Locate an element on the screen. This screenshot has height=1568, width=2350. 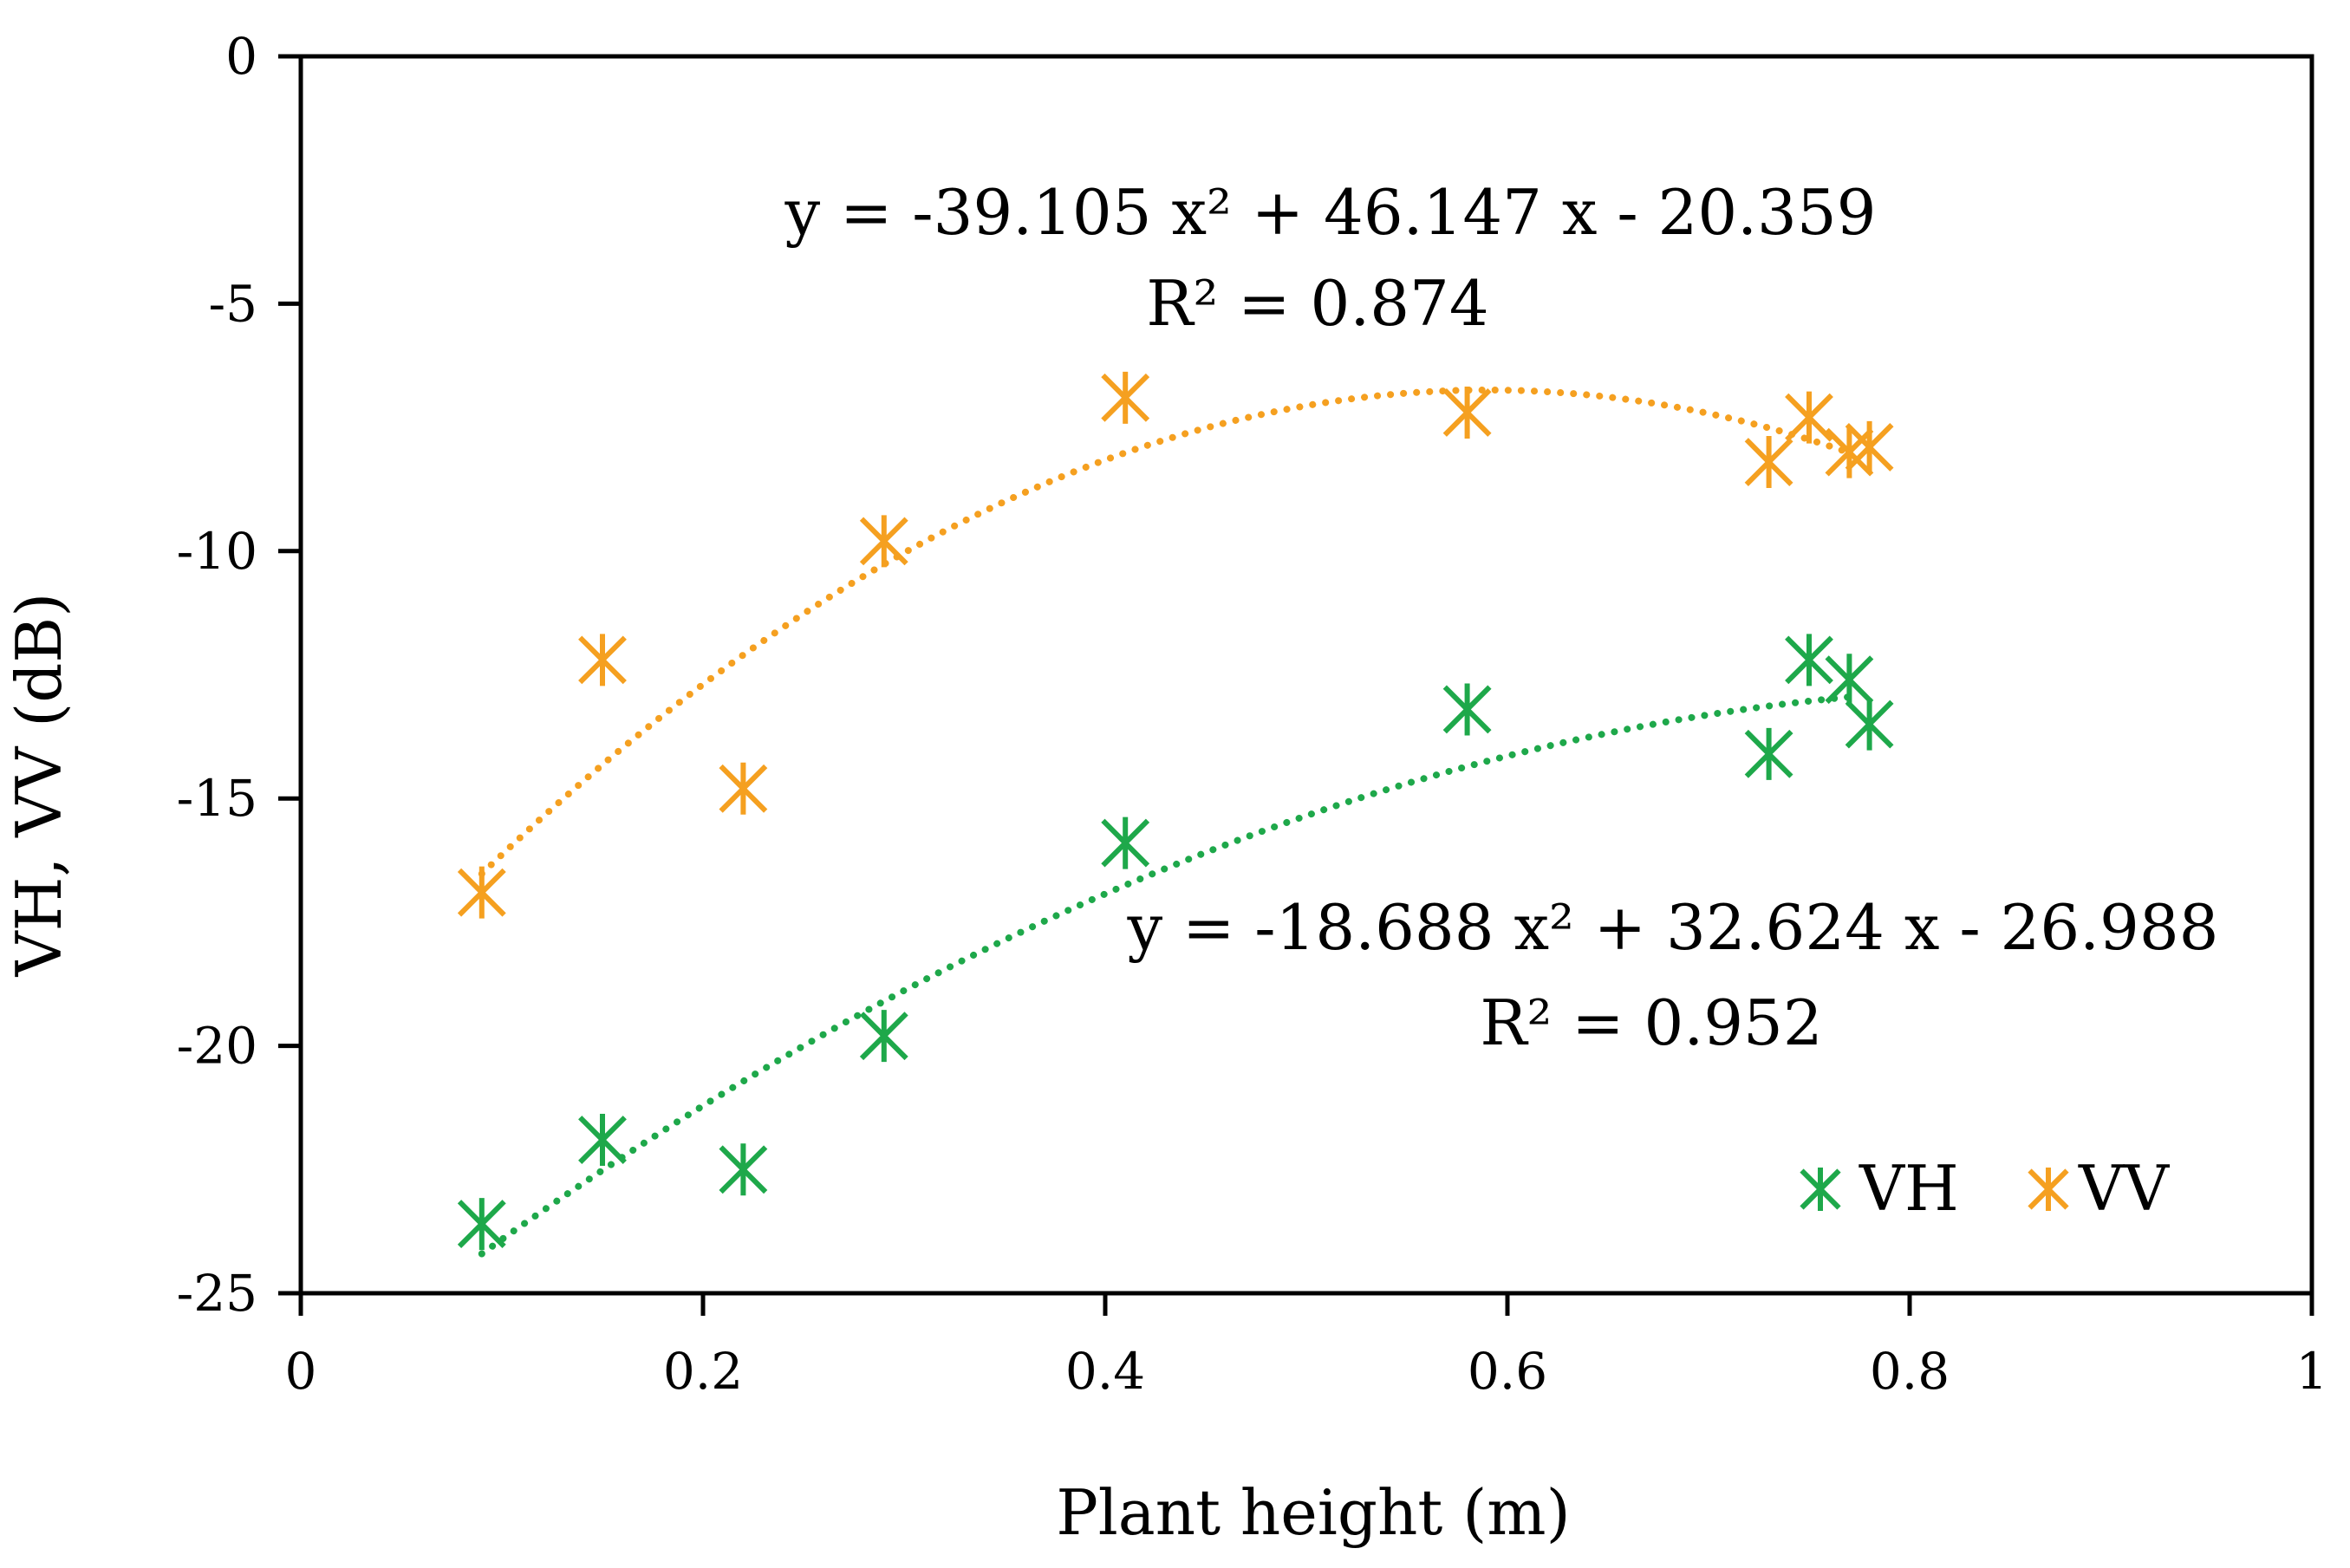
legend-vh-star is located at coordinates (1820, 1189).